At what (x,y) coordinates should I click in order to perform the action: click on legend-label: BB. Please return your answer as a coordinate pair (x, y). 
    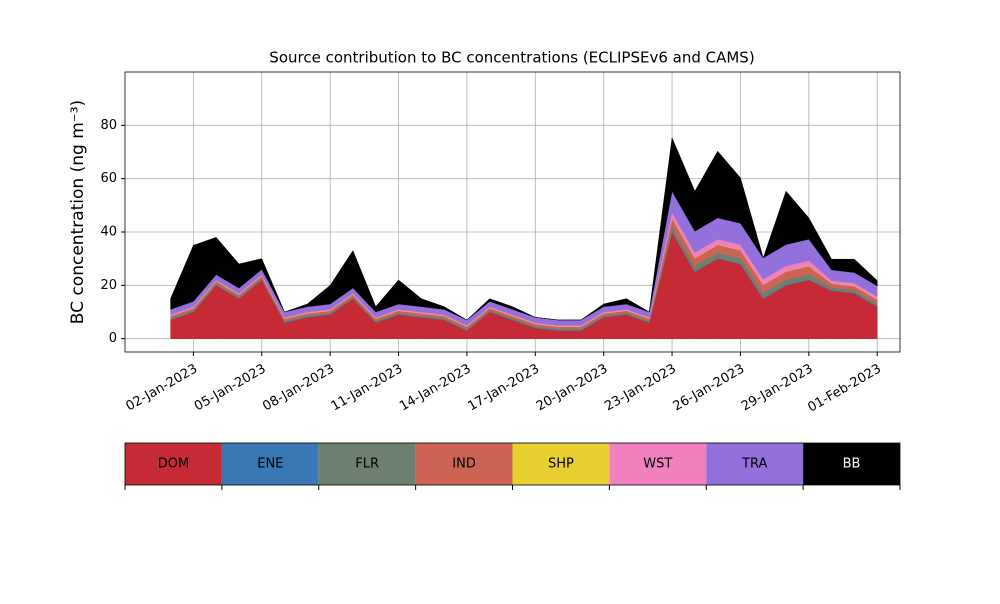
    Looking at the image, I should click on (852, 464).